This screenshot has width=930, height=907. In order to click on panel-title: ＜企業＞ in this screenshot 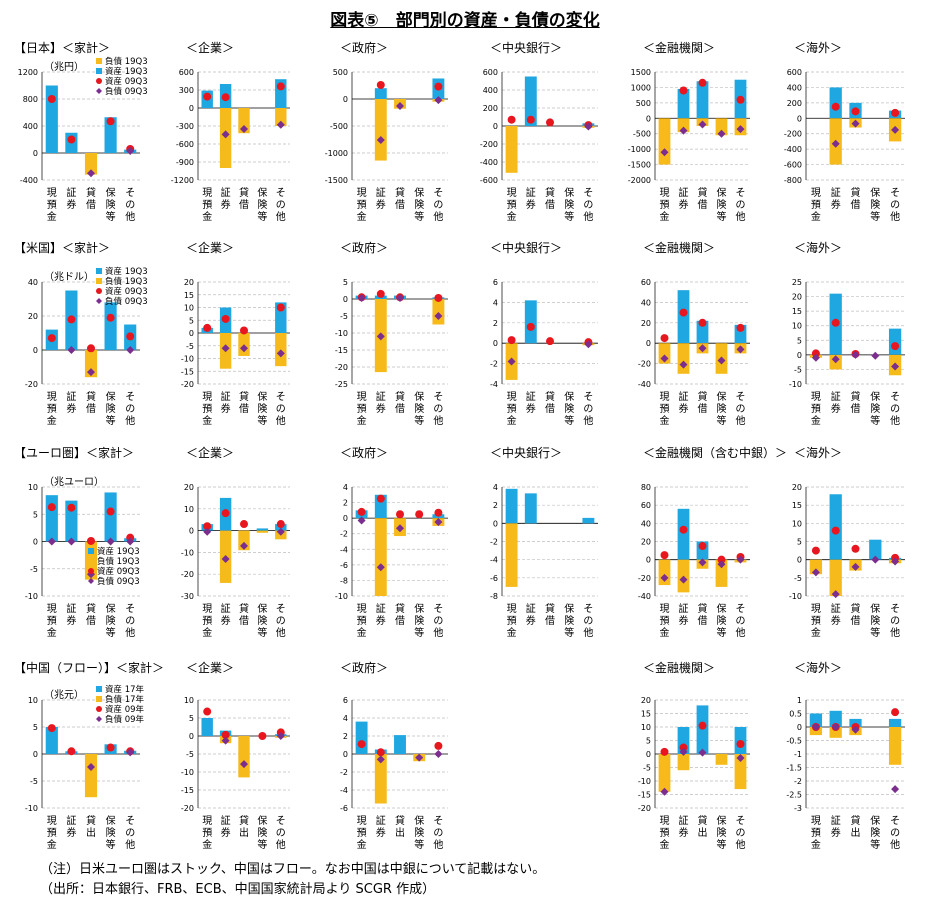, I will do `click(210, 667)`.